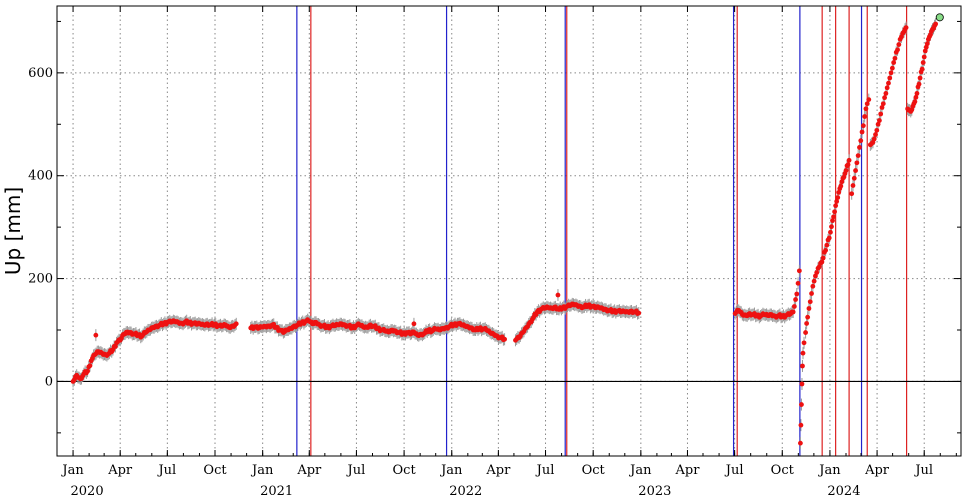 Image resolution: width=964 pixels, height=498 pixels. I want to click on y-tick-label: 600, so click(40, 73).